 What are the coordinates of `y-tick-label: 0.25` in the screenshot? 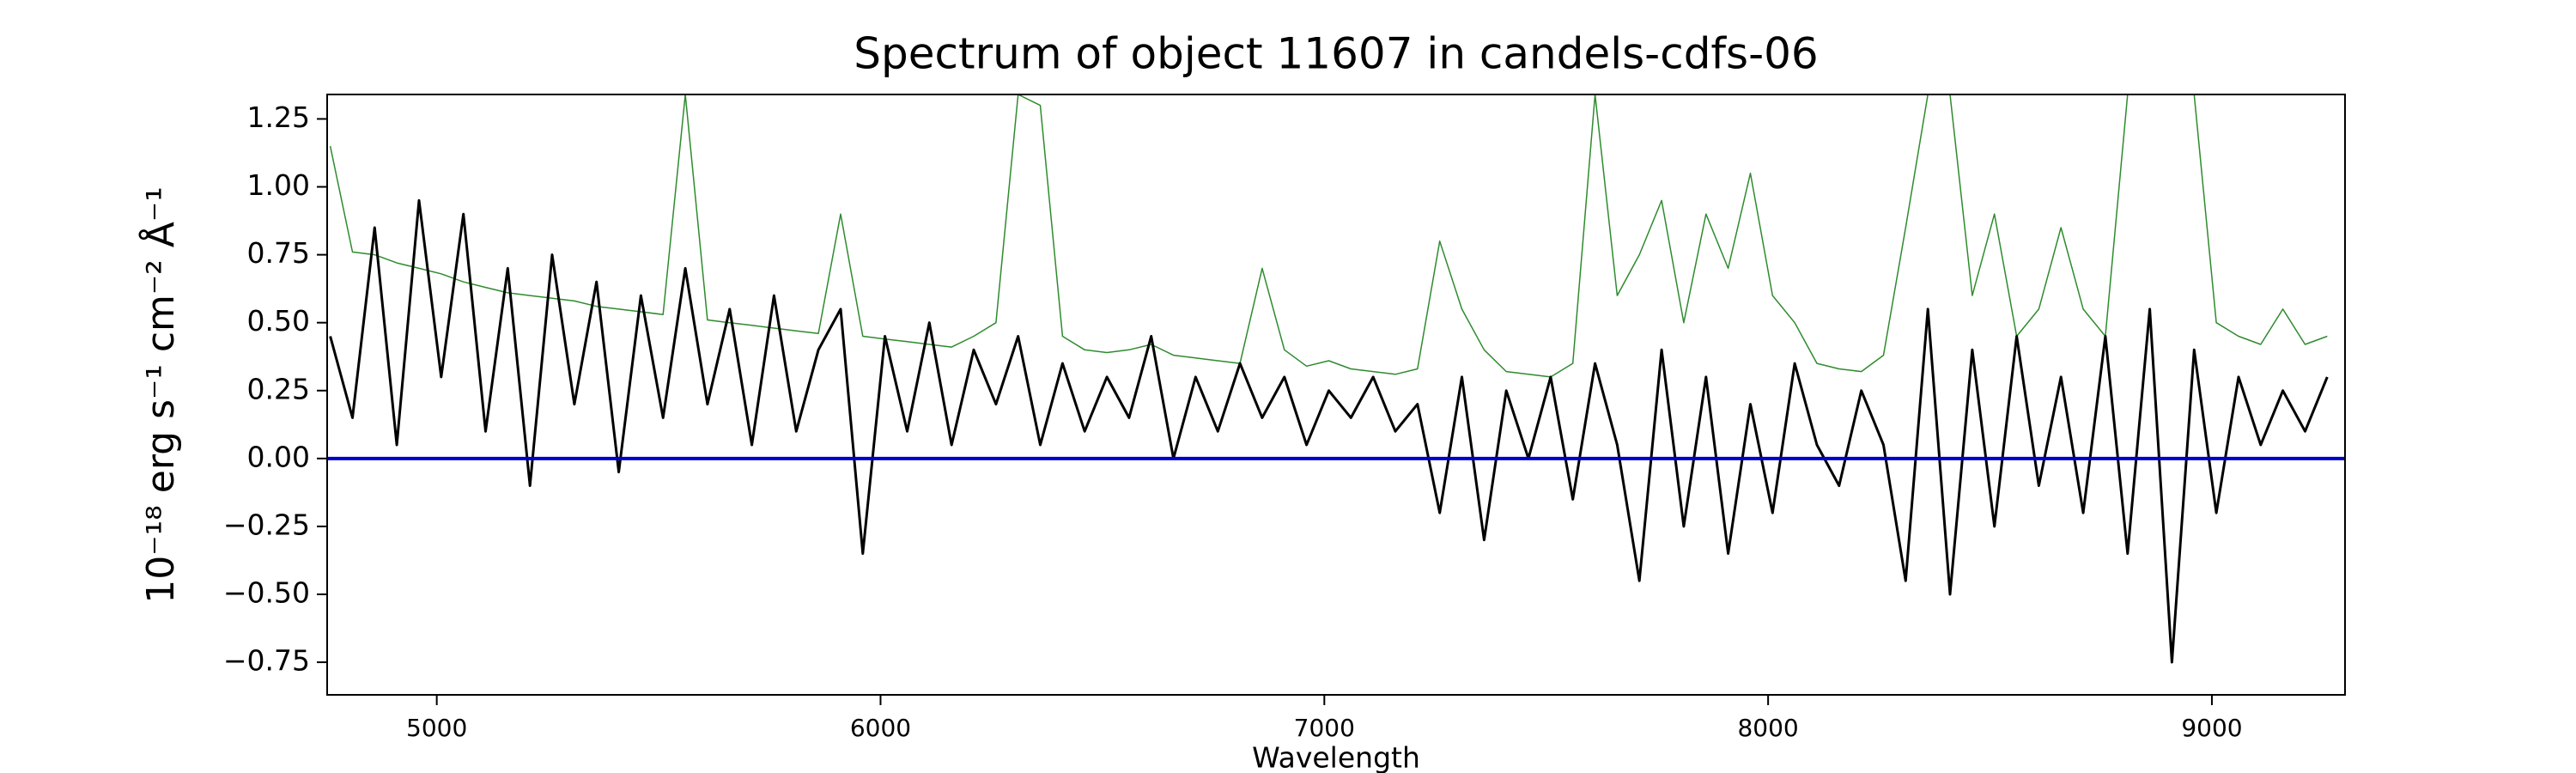 It's located at (279, 388).